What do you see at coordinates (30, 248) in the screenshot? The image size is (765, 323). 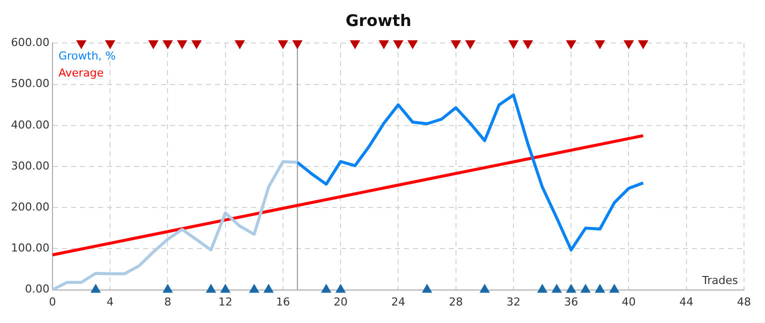 I see `y-tick-label: 100.00` at bounding box center [30, 248].